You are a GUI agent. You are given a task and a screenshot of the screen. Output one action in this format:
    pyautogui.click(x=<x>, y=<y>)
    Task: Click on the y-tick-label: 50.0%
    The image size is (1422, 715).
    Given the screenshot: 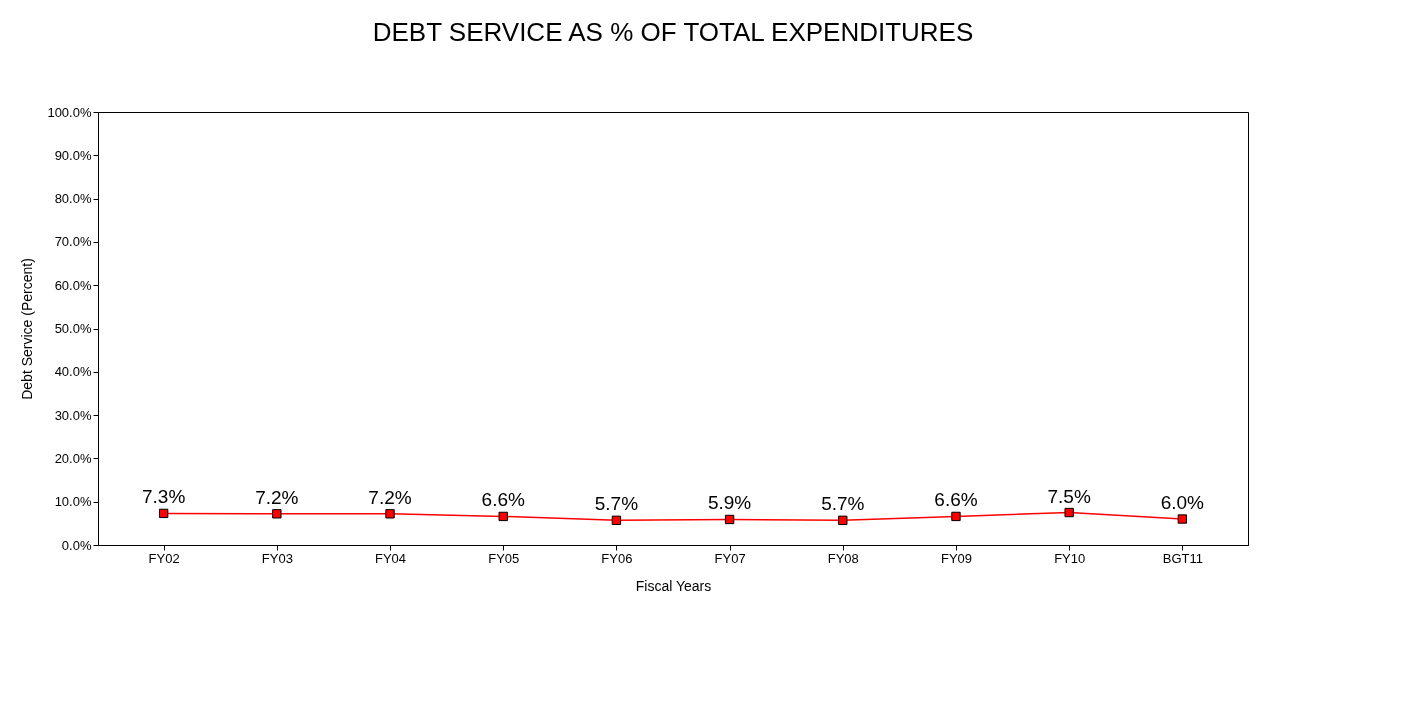 What is the action you would take?
    pyautogui.click(x=73, y=328)
    